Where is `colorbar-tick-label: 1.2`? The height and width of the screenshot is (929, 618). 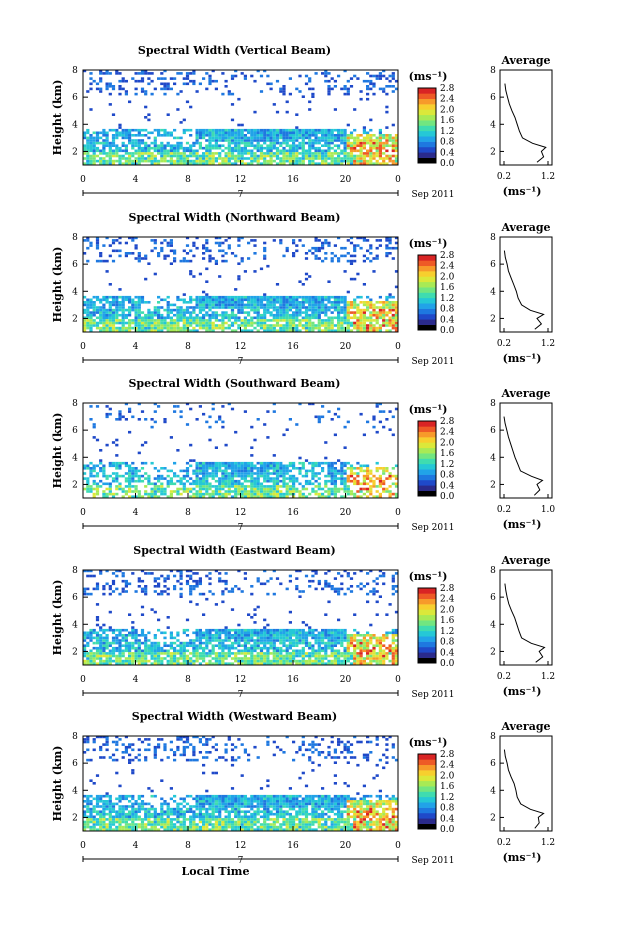
colorbar-tick-label: 1.2 is located at coordinates (447, 299).